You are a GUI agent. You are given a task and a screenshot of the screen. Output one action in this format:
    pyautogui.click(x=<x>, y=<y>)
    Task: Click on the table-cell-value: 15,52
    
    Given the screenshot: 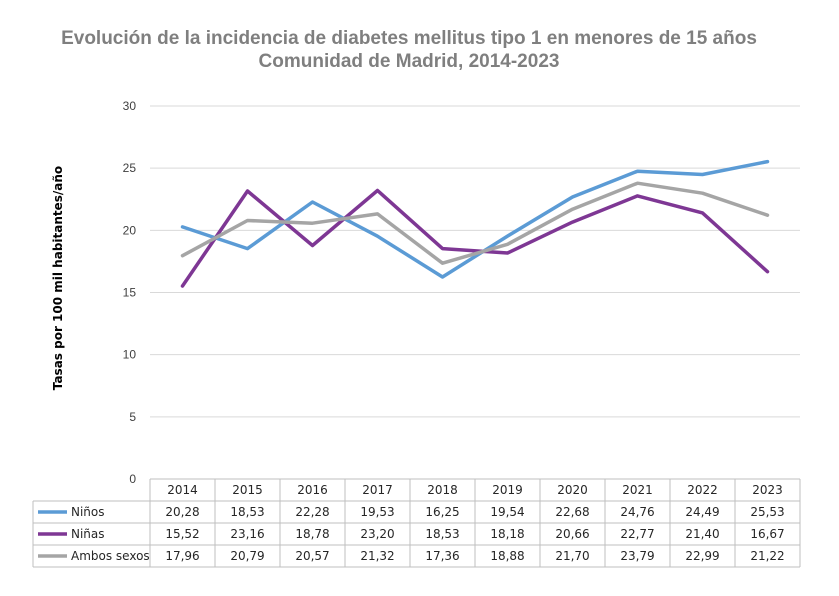 What is the action you would take?
    pyautogui.click(x=182, y=534)
    